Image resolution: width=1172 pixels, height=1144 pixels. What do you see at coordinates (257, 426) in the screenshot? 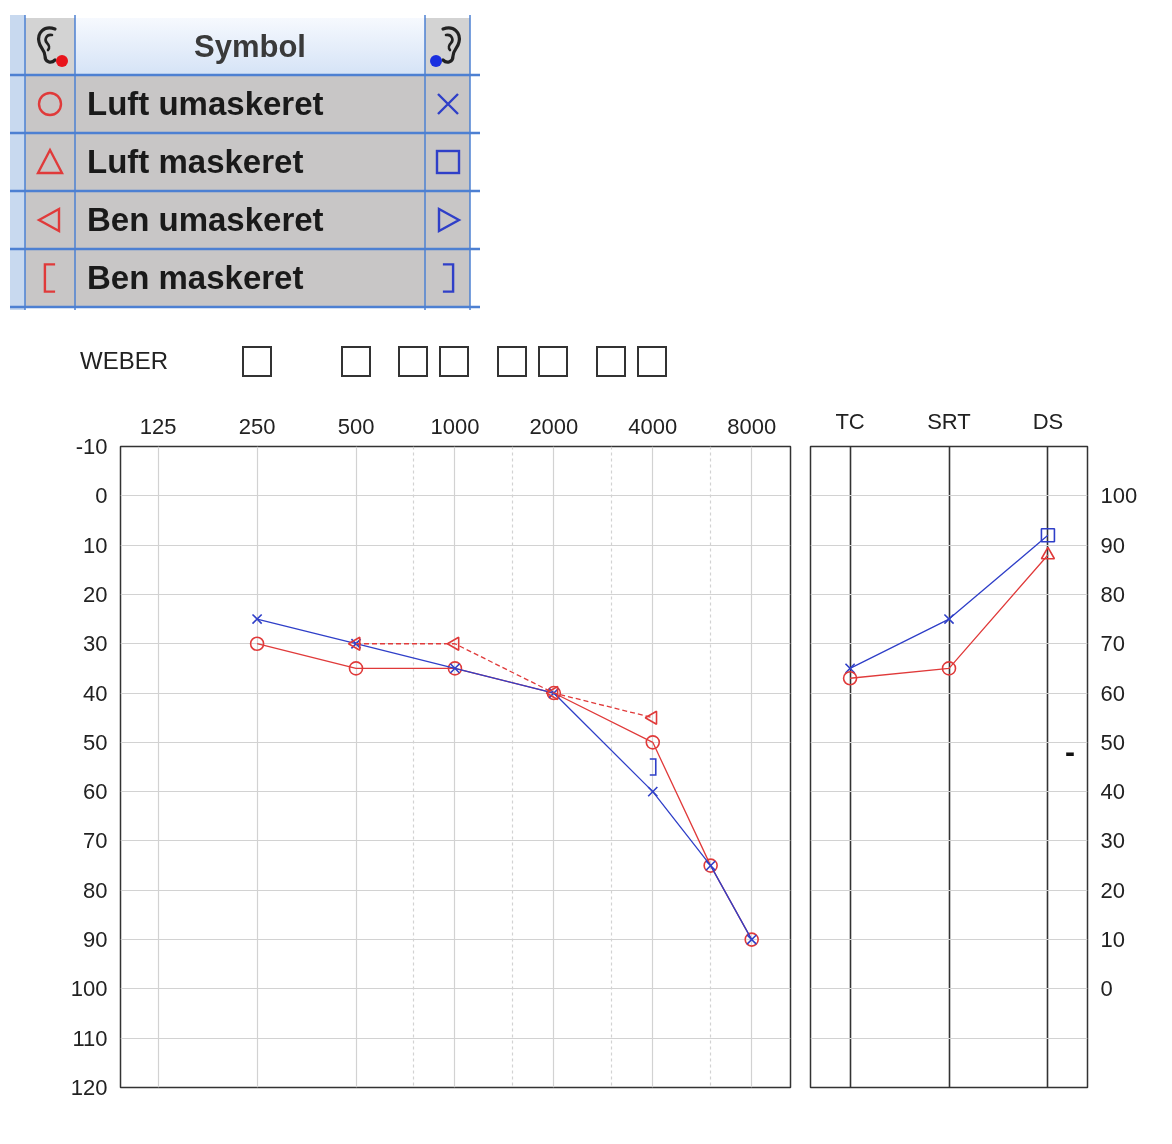
I see `x-tick-label: 250` at bounding box center [257, 426].